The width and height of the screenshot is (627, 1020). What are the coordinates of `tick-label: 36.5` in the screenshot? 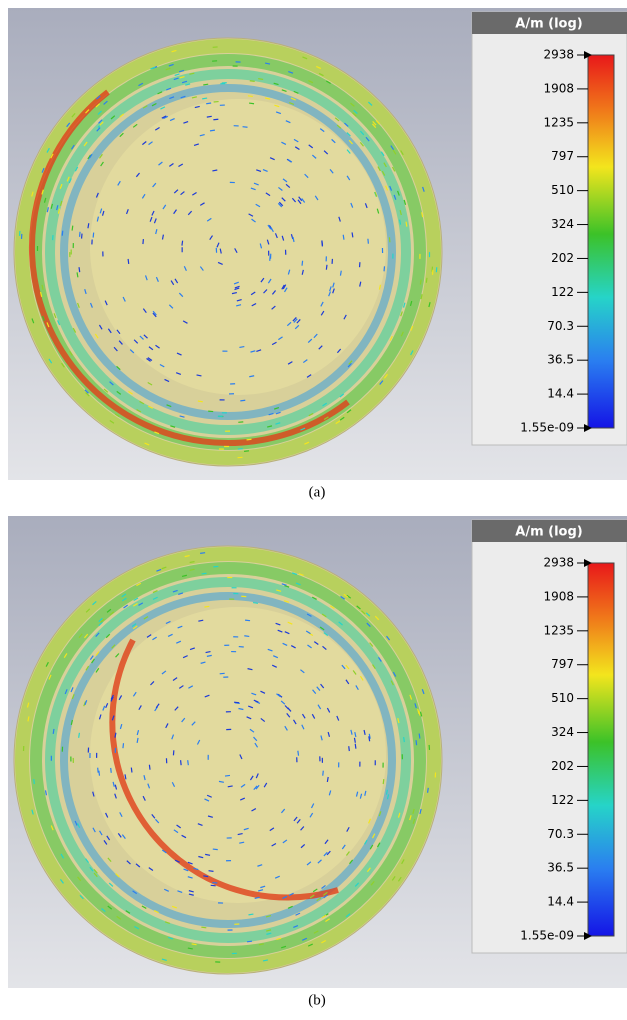 It's located at (560, 868).